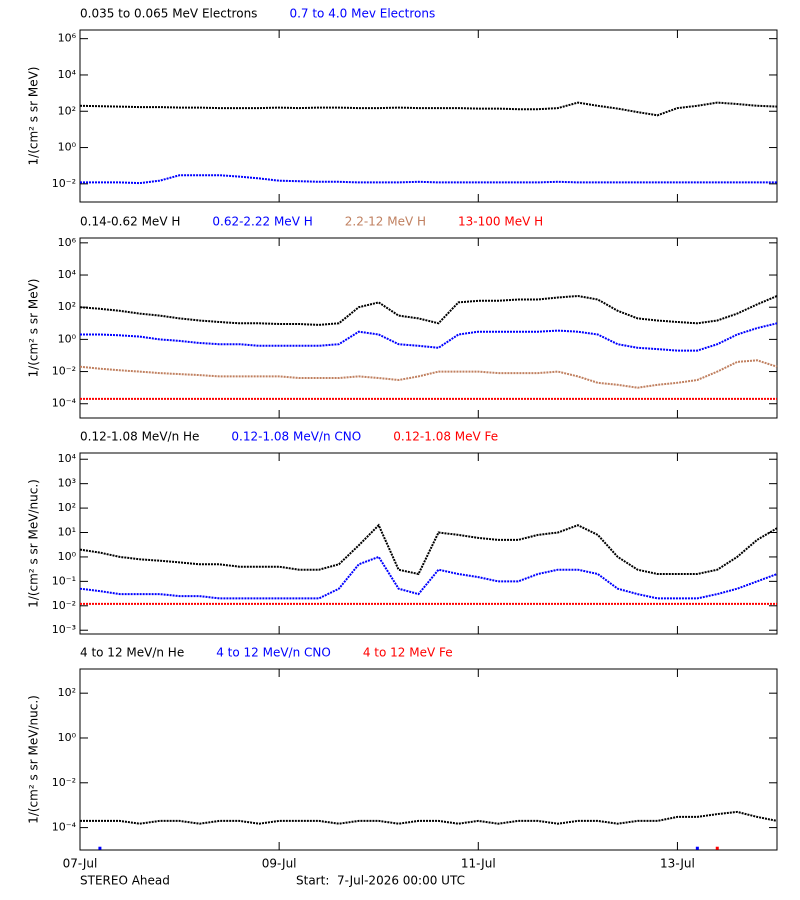 This screenshot has width=800, height=900. Describe the element at coordinates (385, 222) in the screenshot. I see `legend-entry: 2.2-12 MeV H` at that location.